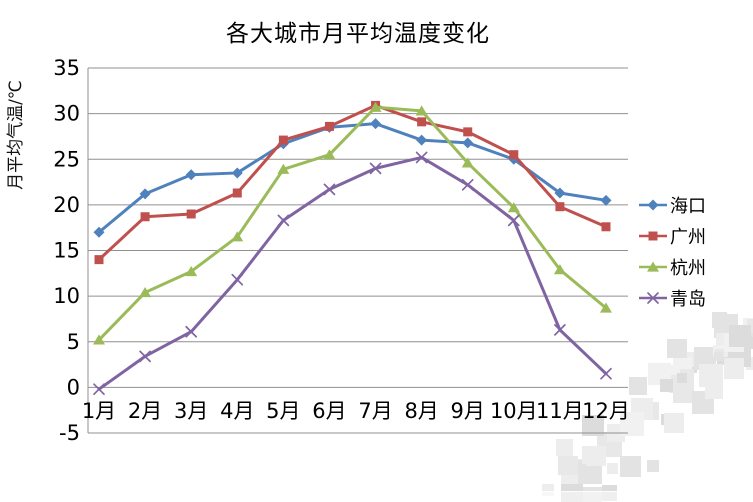  I want to click on legend-glyph-guangzhou, so click(653, 235).